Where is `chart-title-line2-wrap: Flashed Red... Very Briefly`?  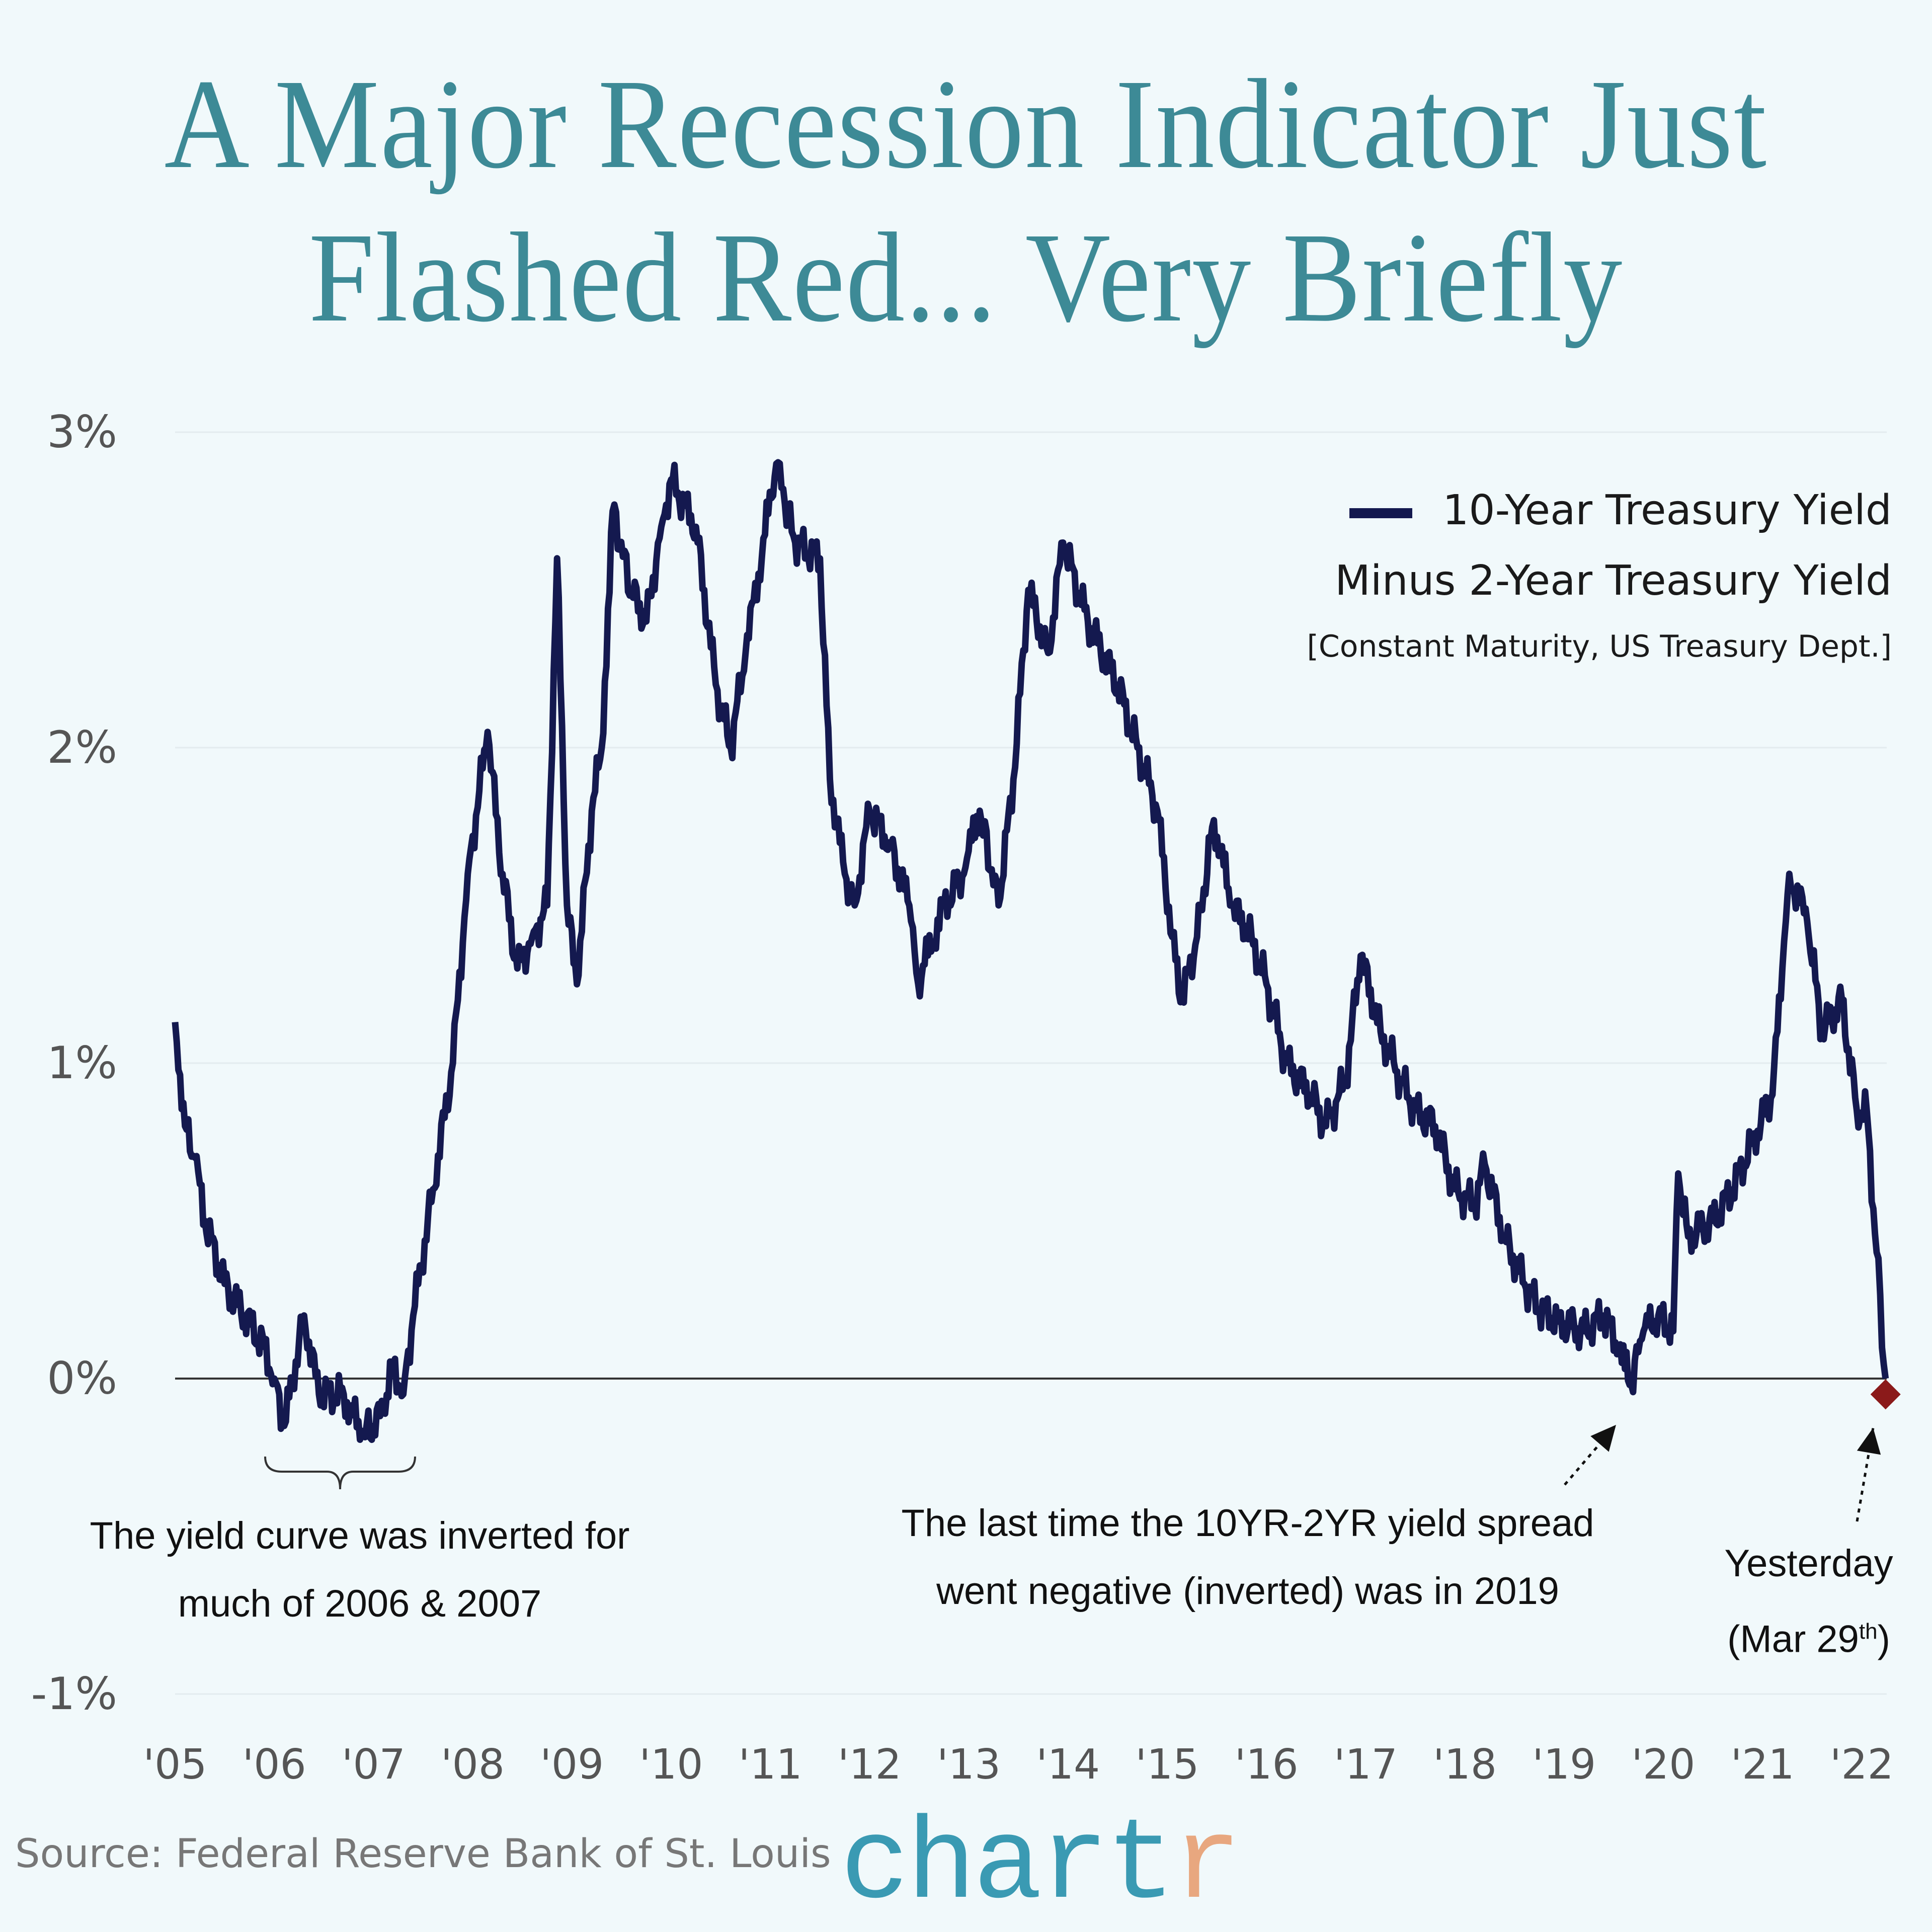 chart-title-line2-wrap: Flashed Red... Very Briefly is located at coordinates (966, 278).